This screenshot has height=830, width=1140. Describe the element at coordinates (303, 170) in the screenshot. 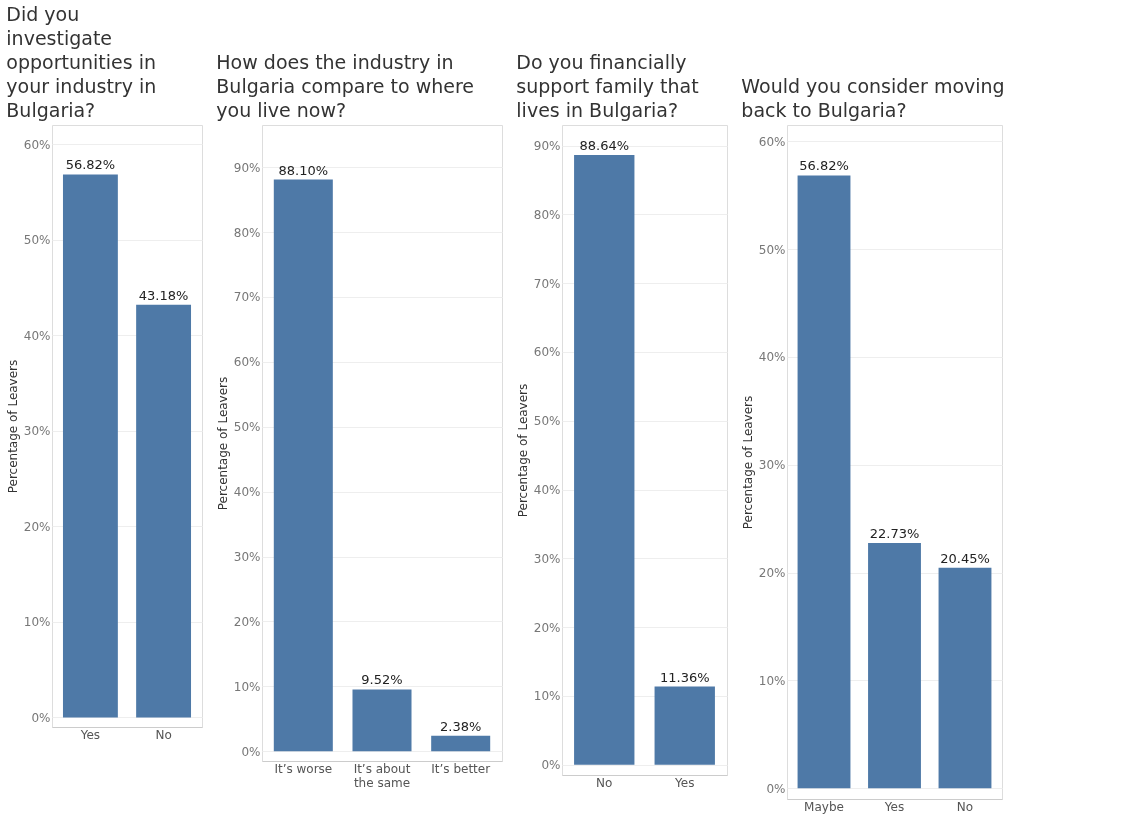

I see `data-label: 88.10%` at that location.